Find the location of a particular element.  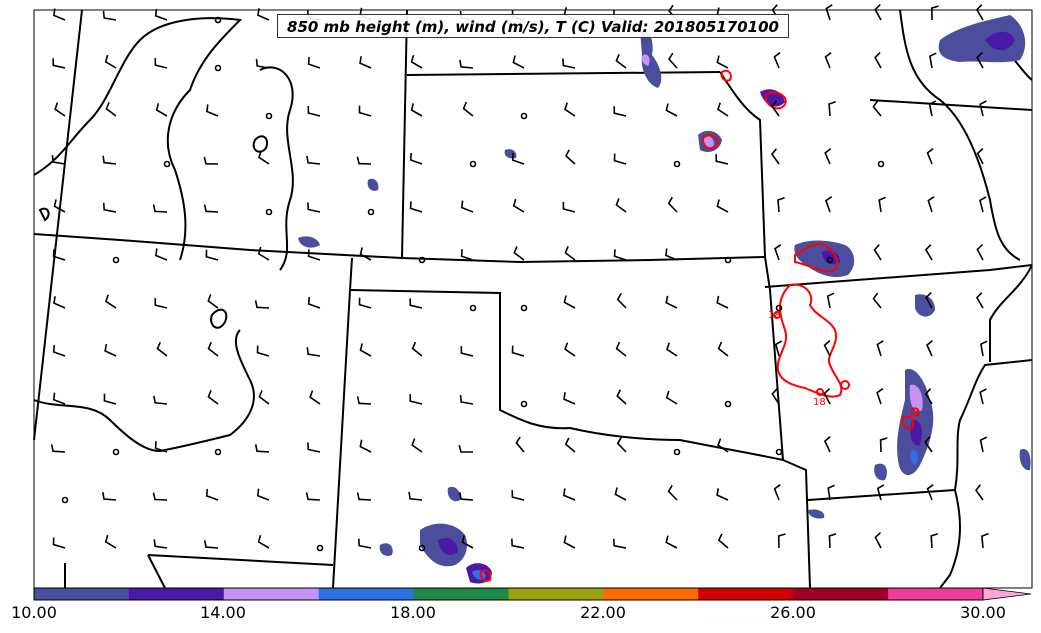

border-nm-tx-south is located at coordinates (240, 560).